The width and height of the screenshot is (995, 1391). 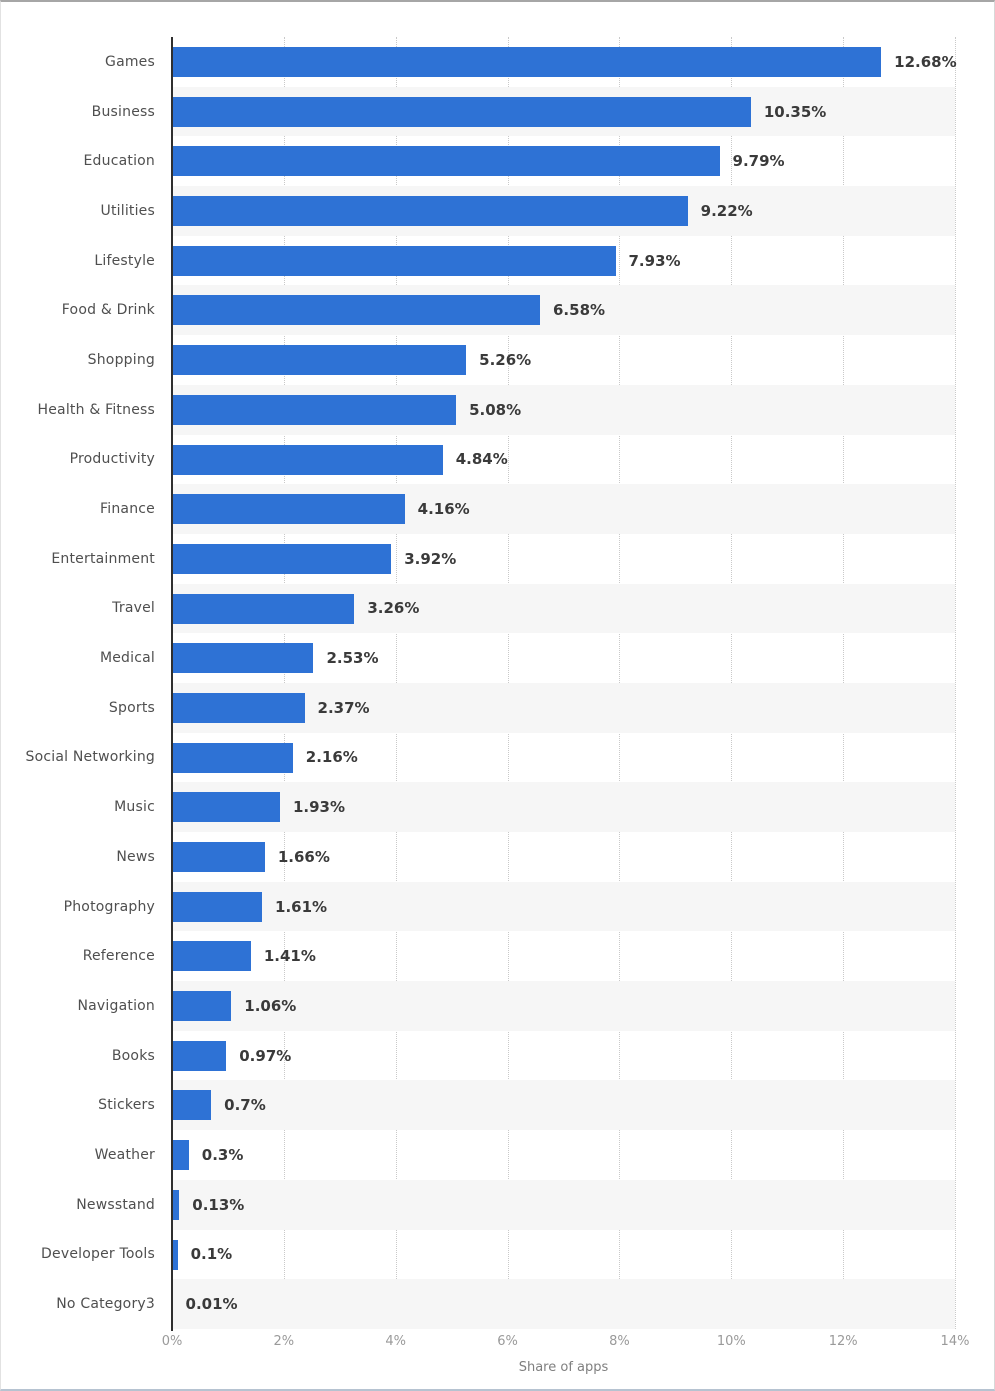 I want to click on bar-row: News 1.66%, so click(x=497, y=857).